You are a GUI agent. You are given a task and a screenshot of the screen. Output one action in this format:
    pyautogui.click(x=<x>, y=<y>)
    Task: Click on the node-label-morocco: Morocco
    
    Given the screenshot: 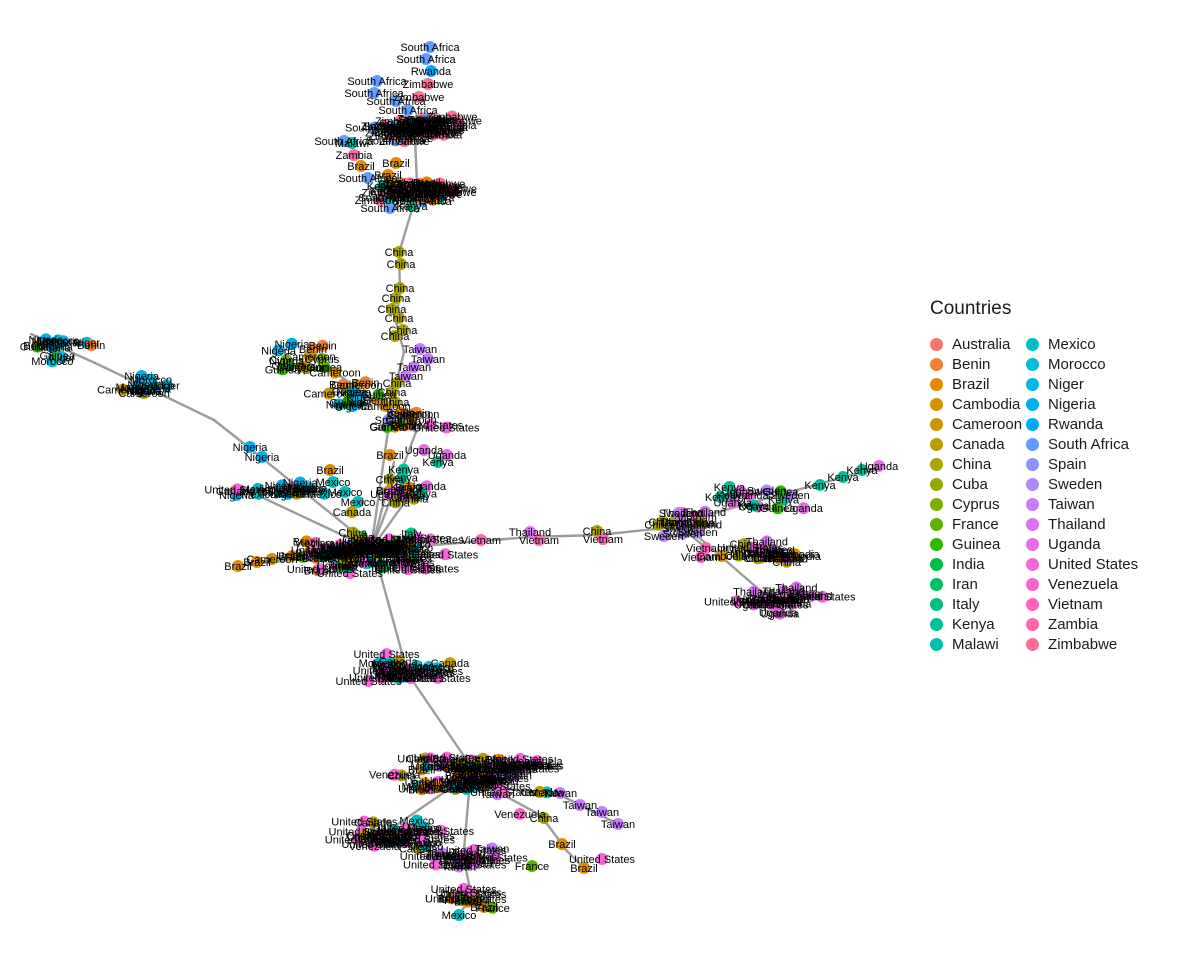 What is the action you would take?
    pyautogui.click(x=431, y=674)
    